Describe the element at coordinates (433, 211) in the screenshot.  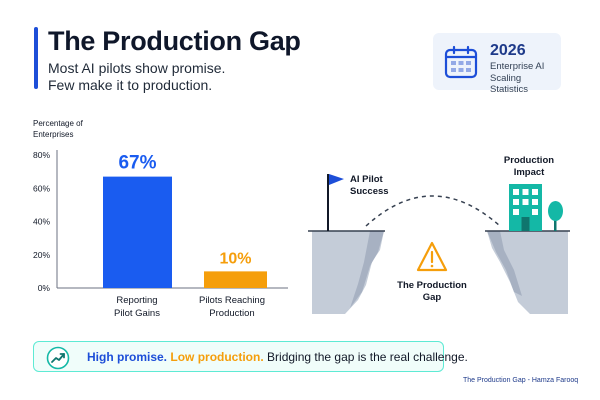
I see `gap-arc` at that location.